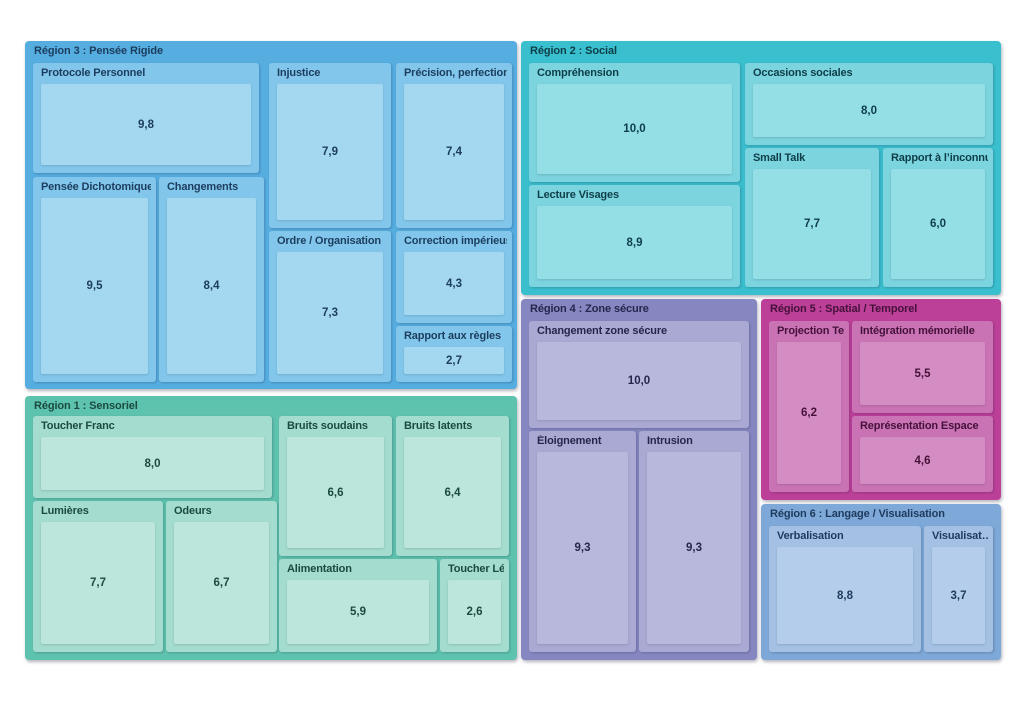 This screenshot has width=1024, height=724. Describe the element at coordinates (96, 187) in the screenshot. I see `cell-label: Pensée Dichotomique` at that location.